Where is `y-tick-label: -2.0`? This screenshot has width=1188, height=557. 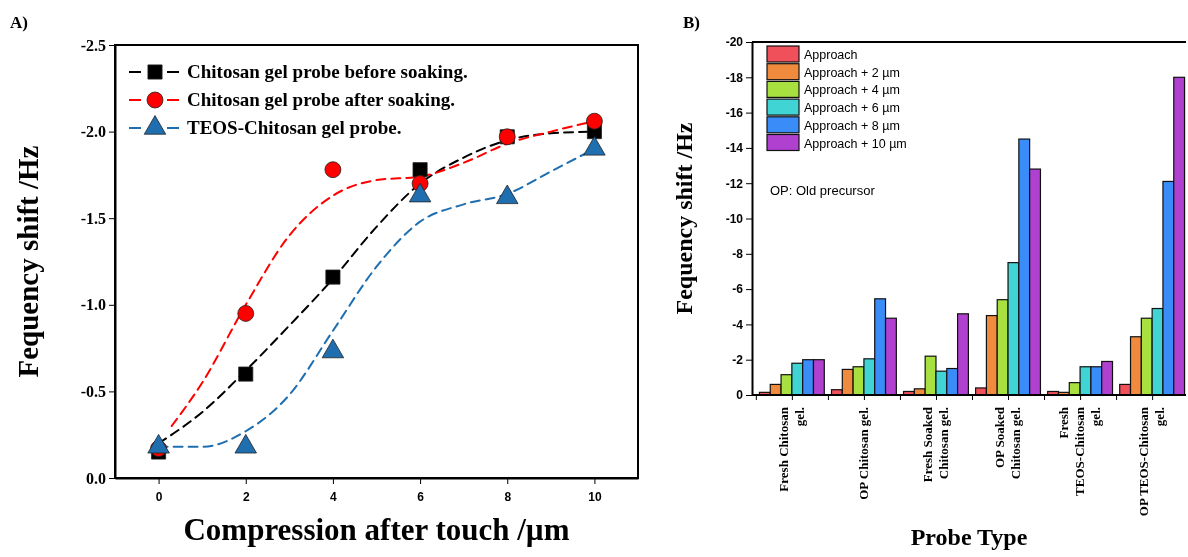 y-tick-label: -2.0 is located at coordinates (93, 132).